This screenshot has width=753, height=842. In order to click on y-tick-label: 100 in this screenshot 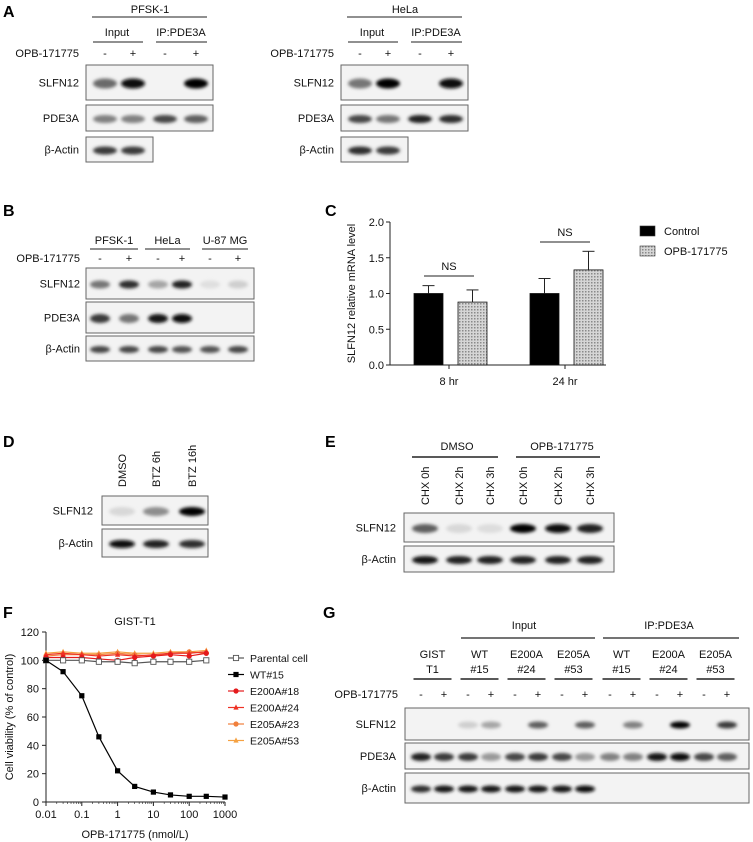, I will do `click(30, 661)`.